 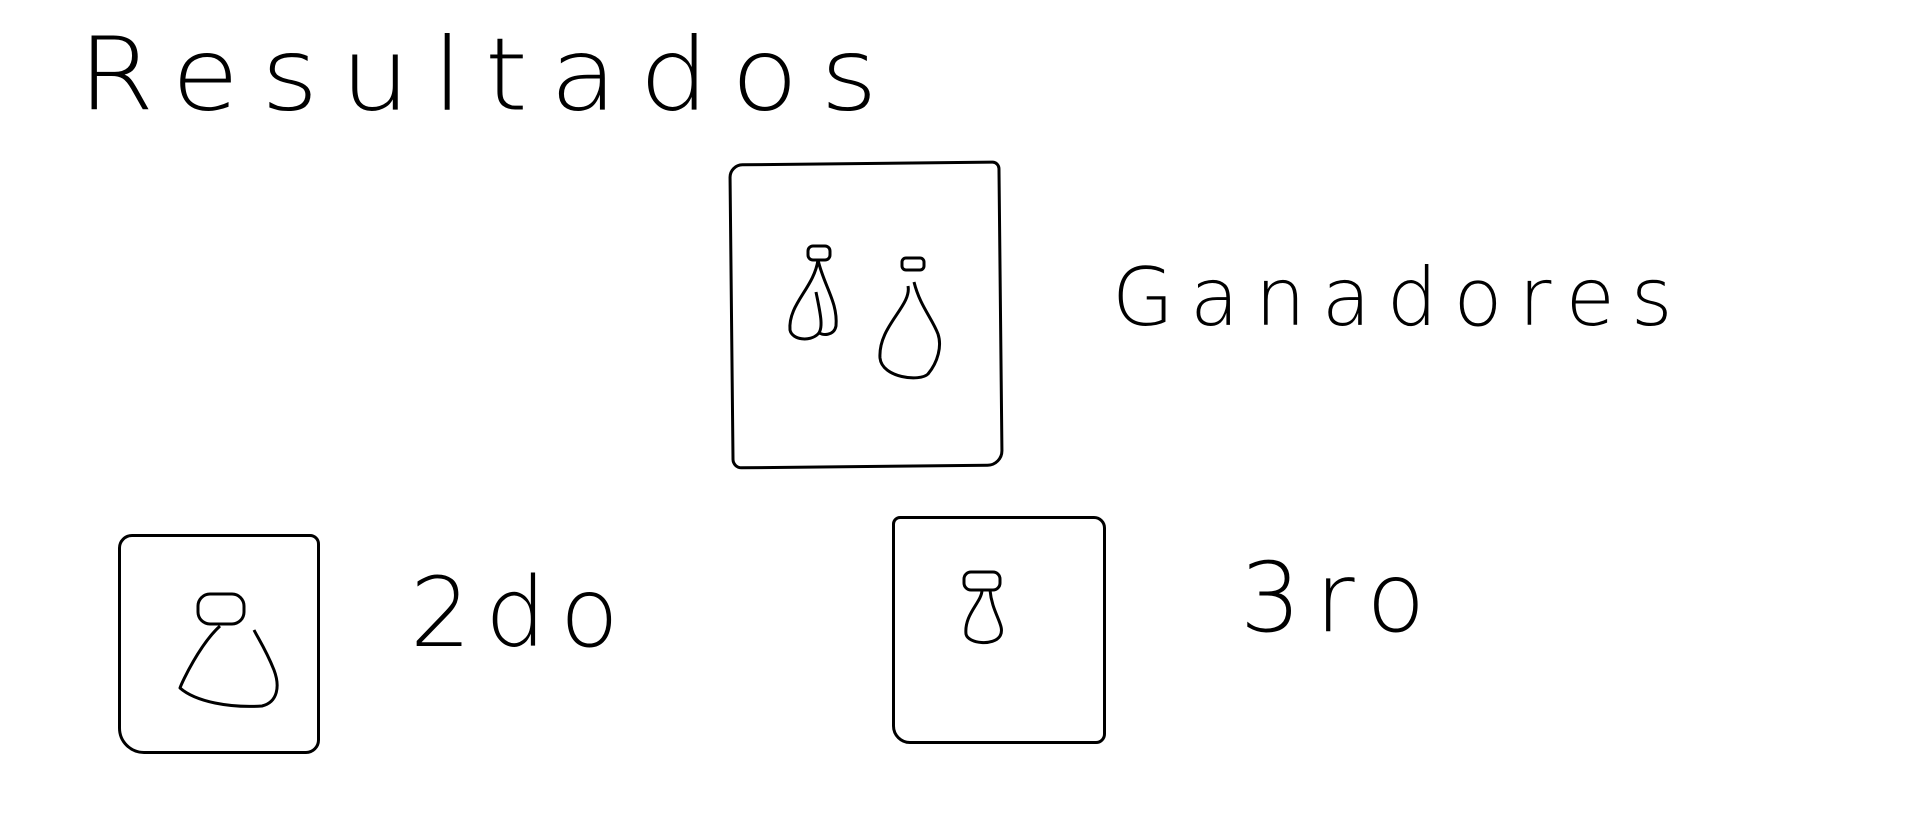 What do you see at coordinates (1339, 598) in the screenshot?
I see `third-place-label: 3ro` at bounding box center [1339, 598].